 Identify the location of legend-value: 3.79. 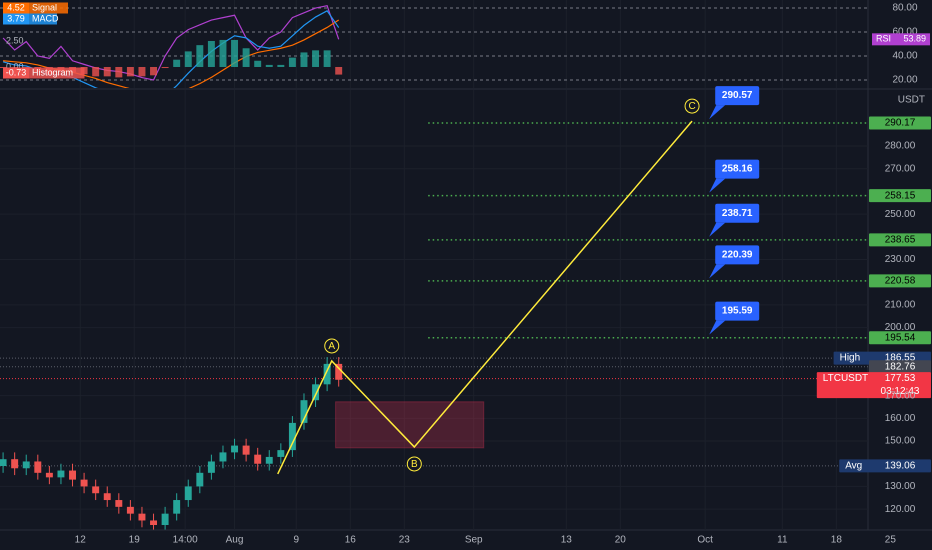
(16, 18).